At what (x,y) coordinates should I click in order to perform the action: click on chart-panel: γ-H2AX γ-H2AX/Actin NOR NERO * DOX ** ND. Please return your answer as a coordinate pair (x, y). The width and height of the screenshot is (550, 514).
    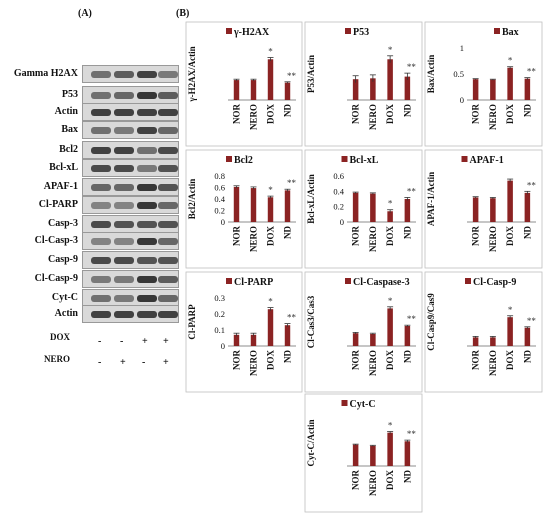
    Looking at the image, I should click on (244, 84).